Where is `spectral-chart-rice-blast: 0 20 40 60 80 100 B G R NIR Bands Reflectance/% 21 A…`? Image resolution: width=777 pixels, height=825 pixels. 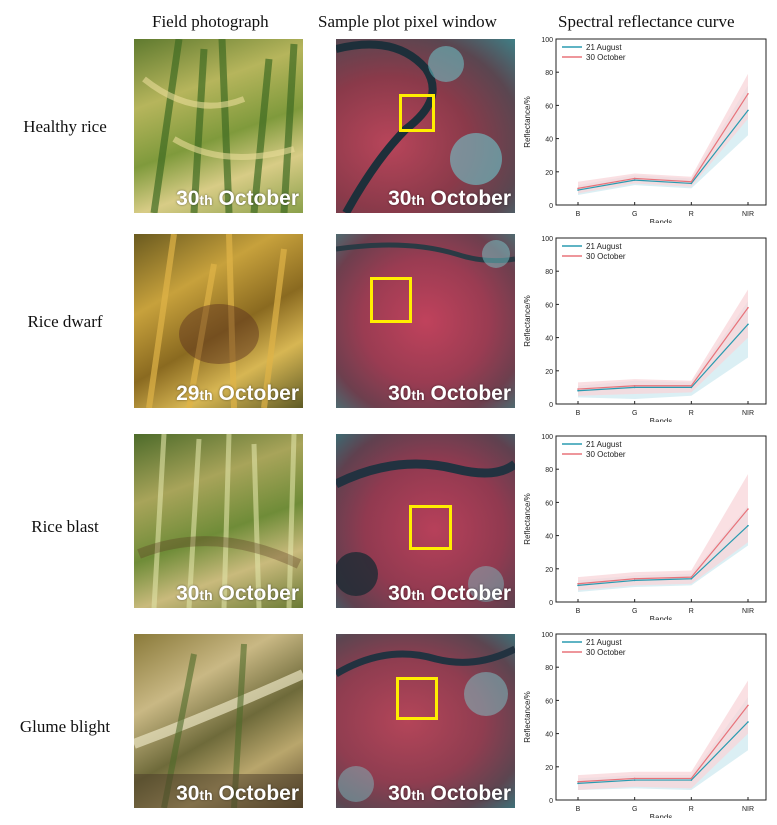 spectral-chart-rice-blast: 0 20 40 60 80 100 B G R NIR Bands Reflectance/% 21 A… is located at coordinates (645, 525).